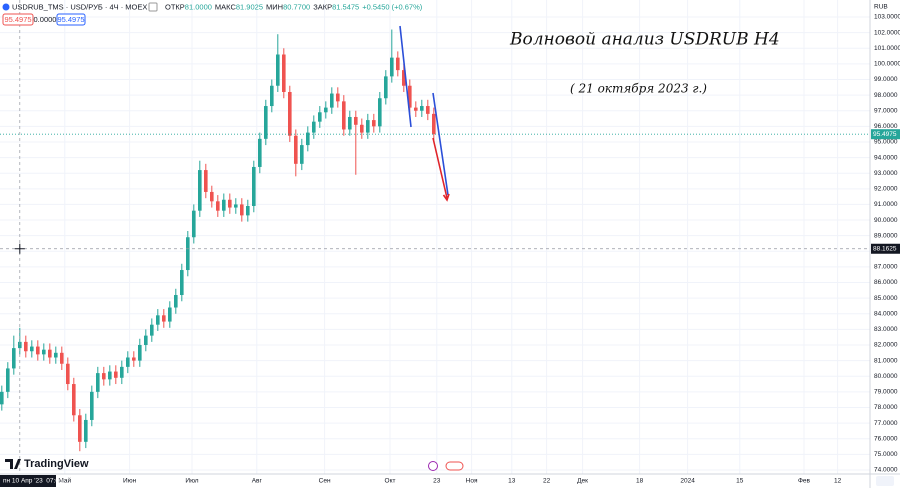 The width and height of the screenshot is (900, 493). I want to click on last-price-label: 95.4975, so click(885, 134).